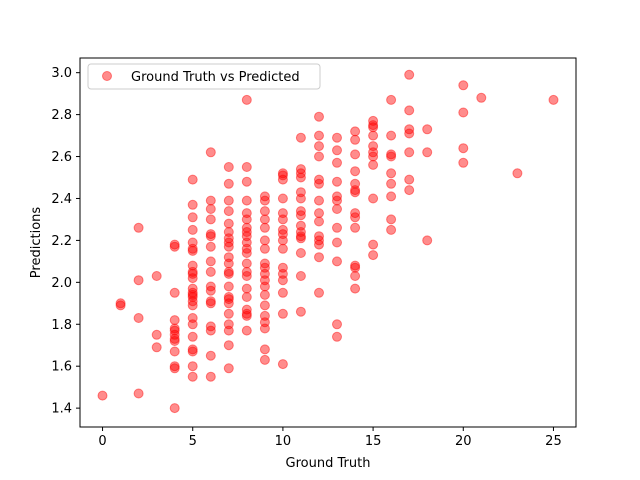 This screenshot has width=640, height=480. I want to click on legend-box, so click(204, 76).